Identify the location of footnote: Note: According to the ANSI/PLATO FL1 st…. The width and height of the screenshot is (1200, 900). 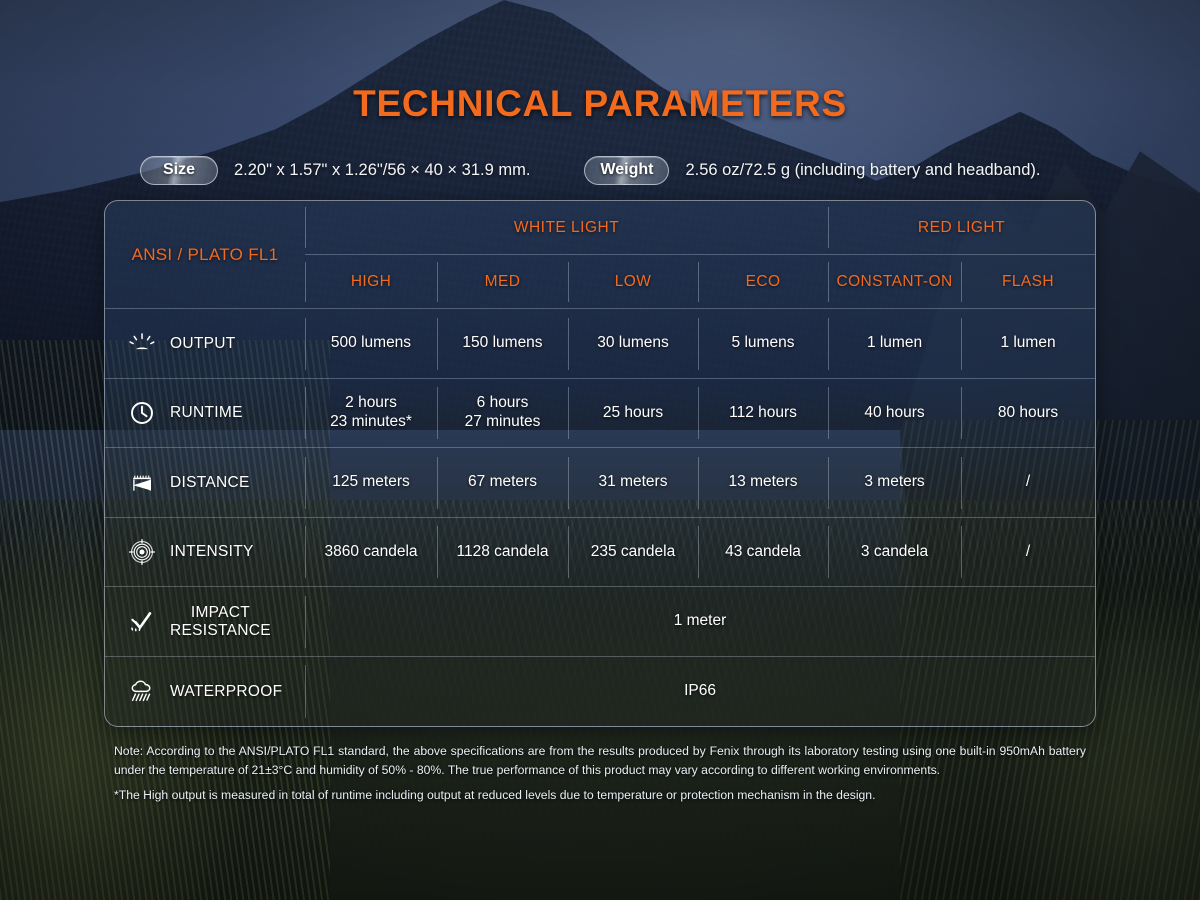
(600, 773).